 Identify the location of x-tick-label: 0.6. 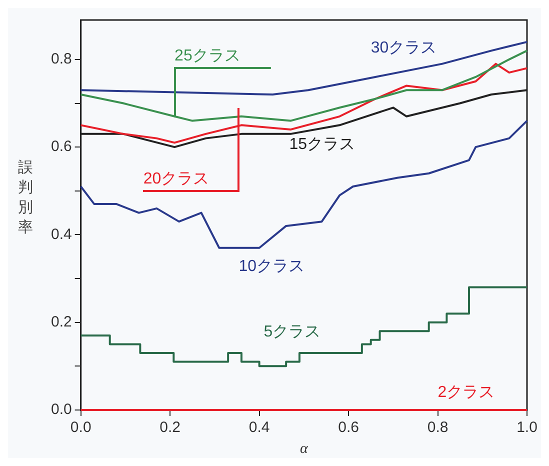
(348, 427).